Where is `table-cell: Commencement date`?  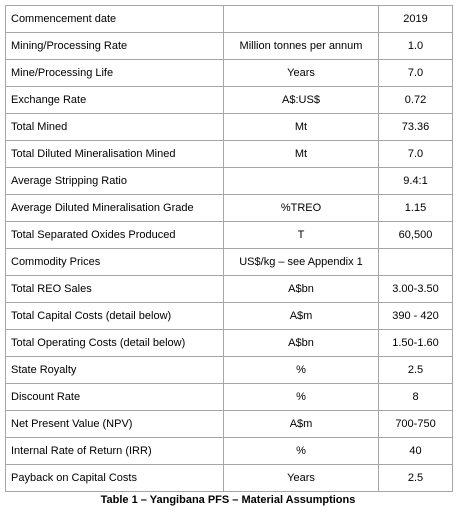 table-cell: Commencement date is located at coordinates (114, 19).